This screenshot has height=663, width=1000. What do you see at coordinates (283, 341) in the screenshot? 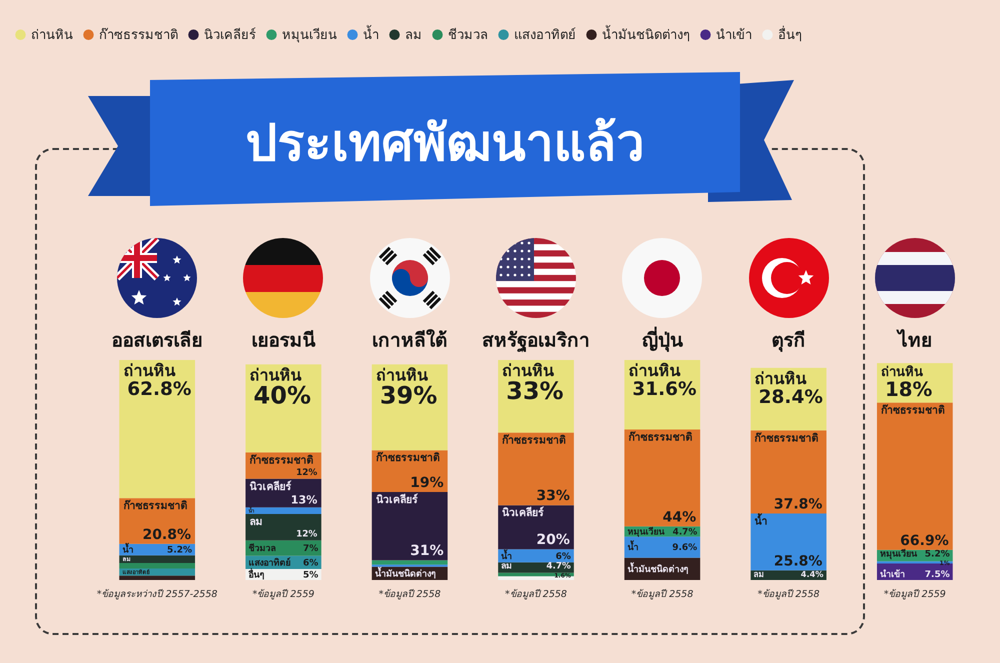
I see `x-tick-label: เยอรมนี` at bounding box center [283, 341].